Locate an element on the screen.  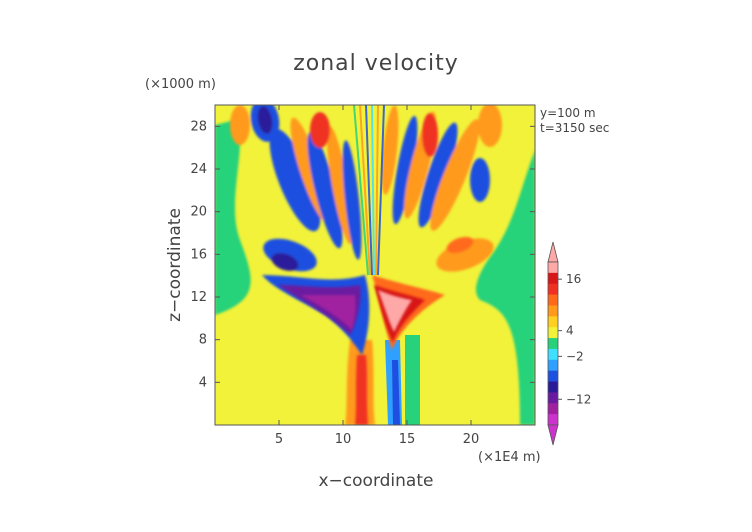
y-tick-label: 28 is located at coordinates (198, 126).